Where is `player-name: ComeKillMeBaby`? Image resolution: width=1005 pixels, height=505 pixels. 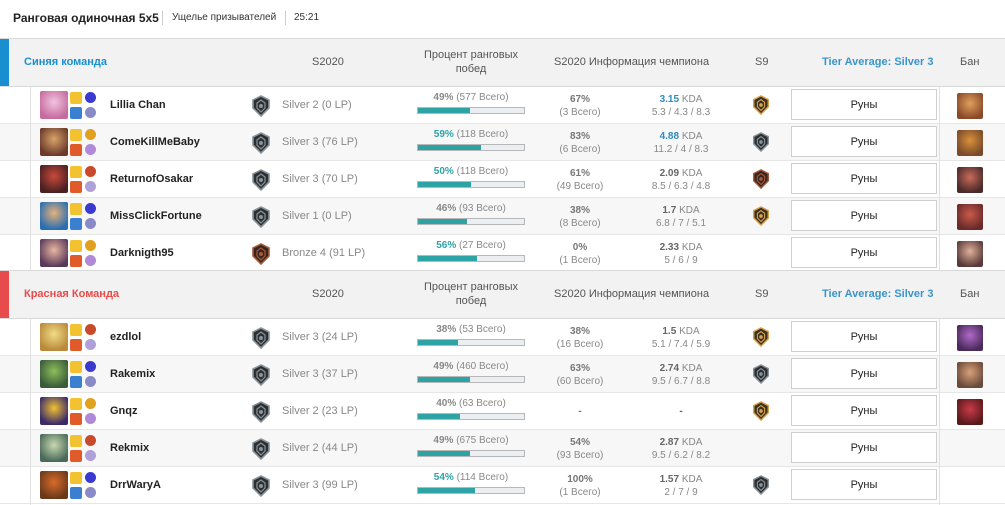 player-name: ComeKillMeBaby is located at coordinates (155, 142).